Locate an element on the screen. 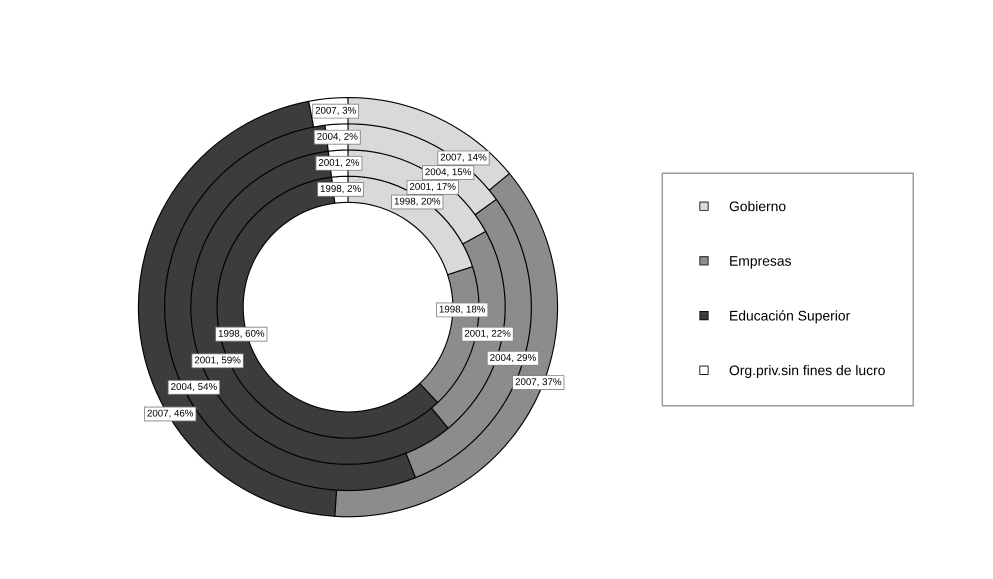  data-label: 2007, 37% is located at coordinates (539, 382).